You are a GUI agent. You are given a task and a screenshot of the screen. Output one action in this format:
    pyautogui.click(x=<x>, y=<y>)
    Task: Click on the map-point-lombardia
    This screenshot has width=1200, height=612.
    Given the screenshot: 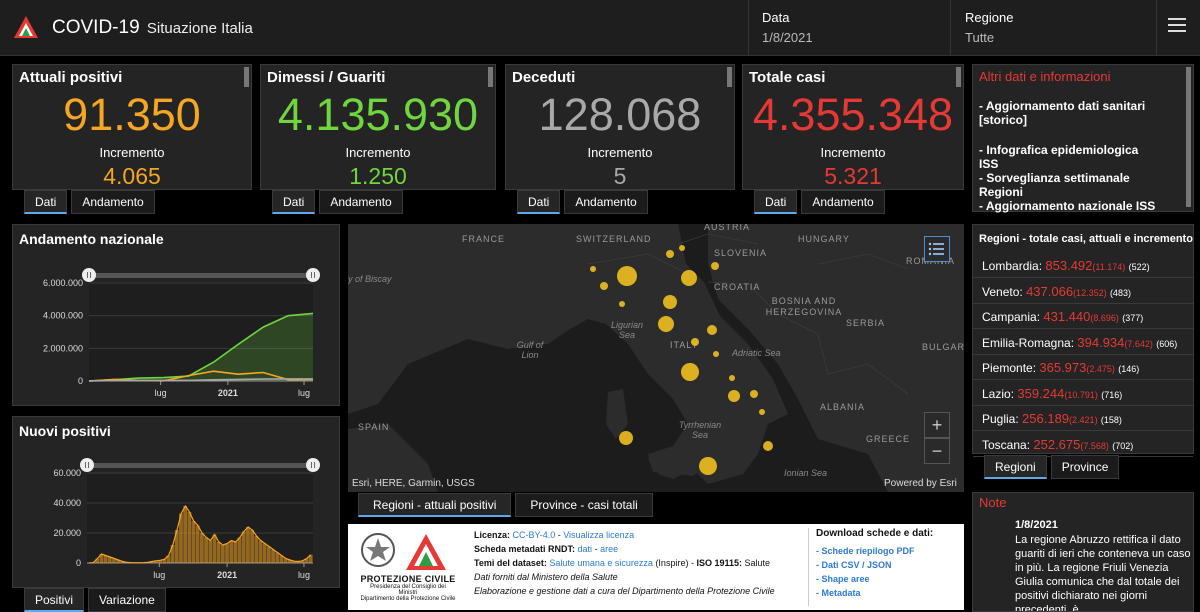 What is the action you would take?
    pyautogui.click(x=627, y=276)
    